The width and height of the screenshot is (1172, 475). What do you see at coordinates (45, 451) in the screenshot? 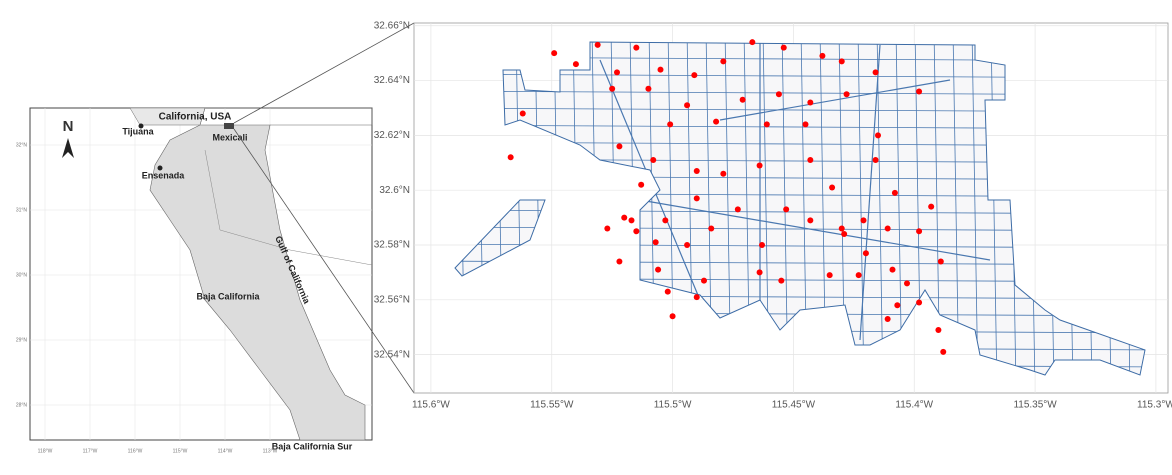
I see `inset-lon-label: 118°W` at bounding box center [45, 451].